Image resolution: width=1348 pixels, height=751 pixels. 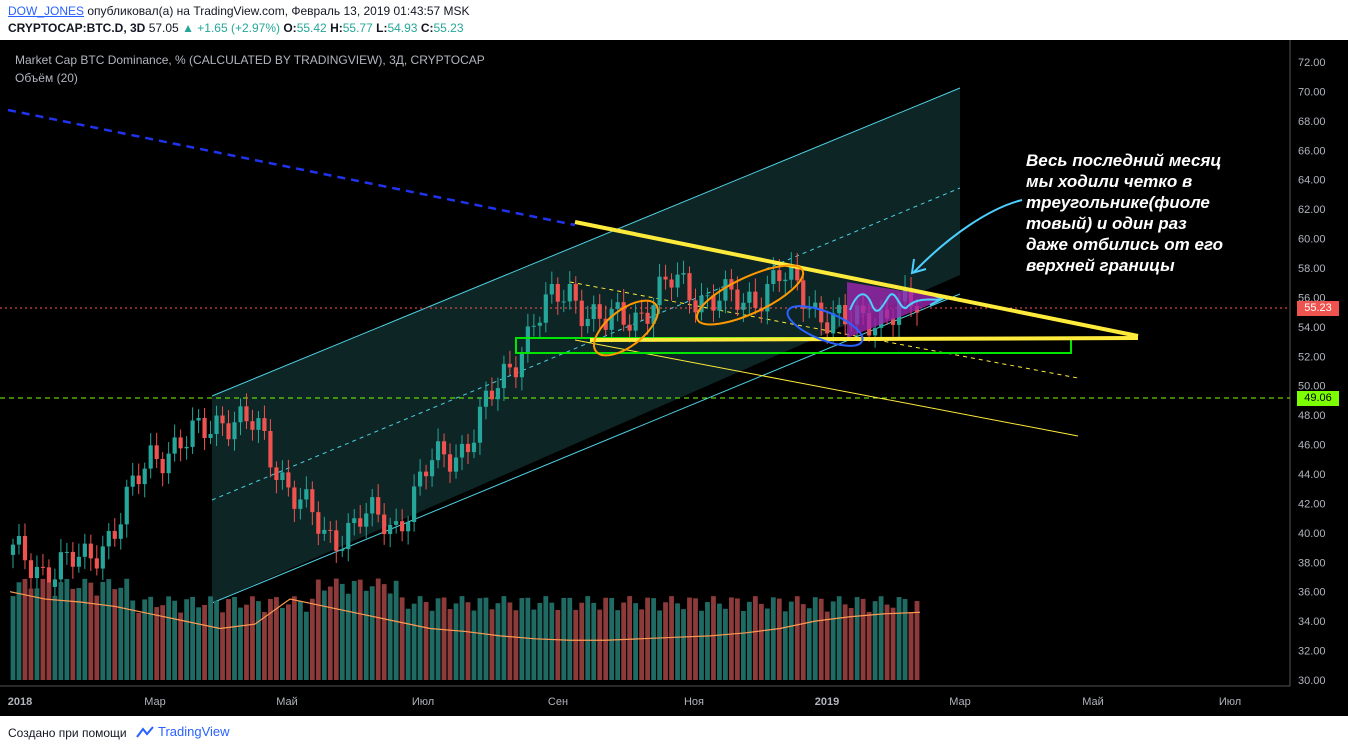 What do you see at coordinates (1312, 92) in the screenshot?
I see `price-tick-label: 70.00` at bounding box center [1312, 92].